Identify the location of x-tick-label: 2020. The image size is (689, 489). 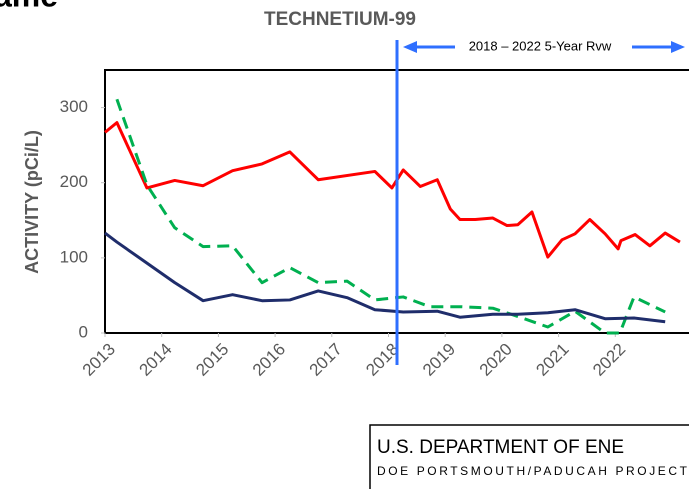
(496, 360).